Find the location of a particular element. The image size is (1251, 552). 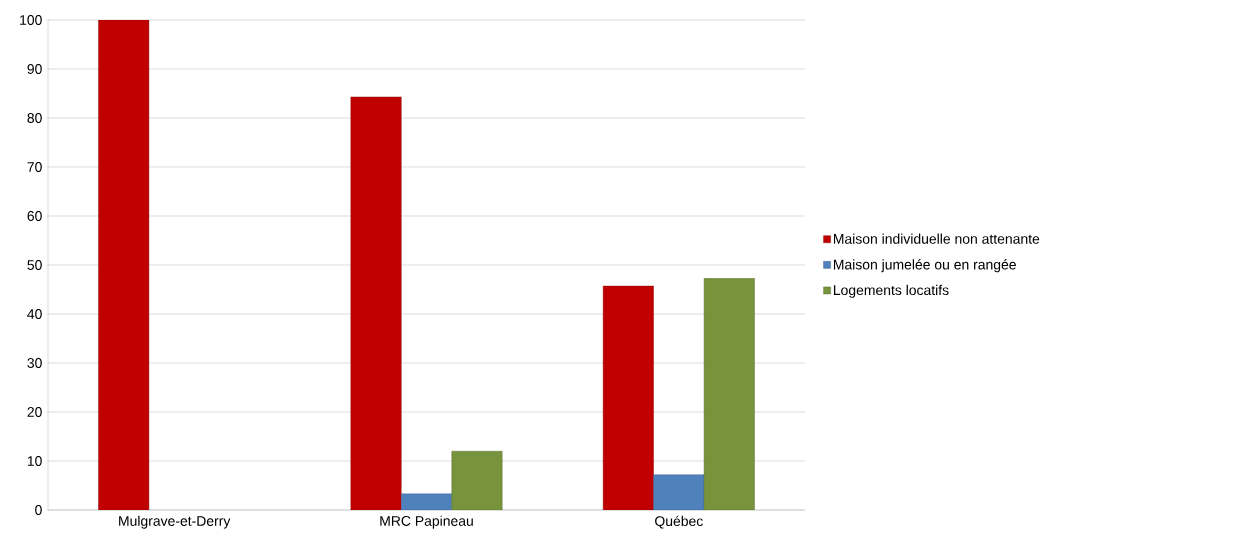

y-tick-label: 30 is located at coordinates (34, 363).